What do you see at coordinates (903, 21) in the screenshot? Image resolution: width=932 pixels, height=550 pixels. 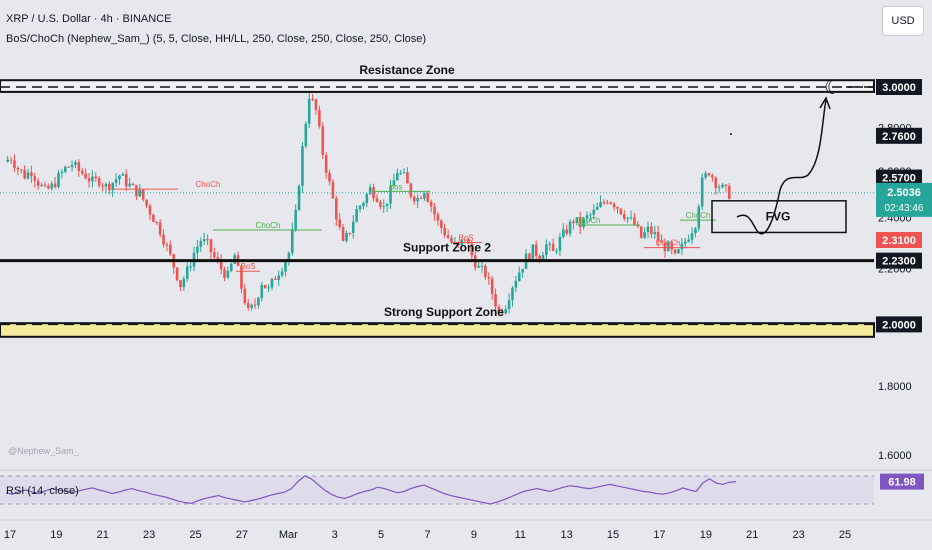 I see `currency-button: USD` at bounding box center [903, 21].